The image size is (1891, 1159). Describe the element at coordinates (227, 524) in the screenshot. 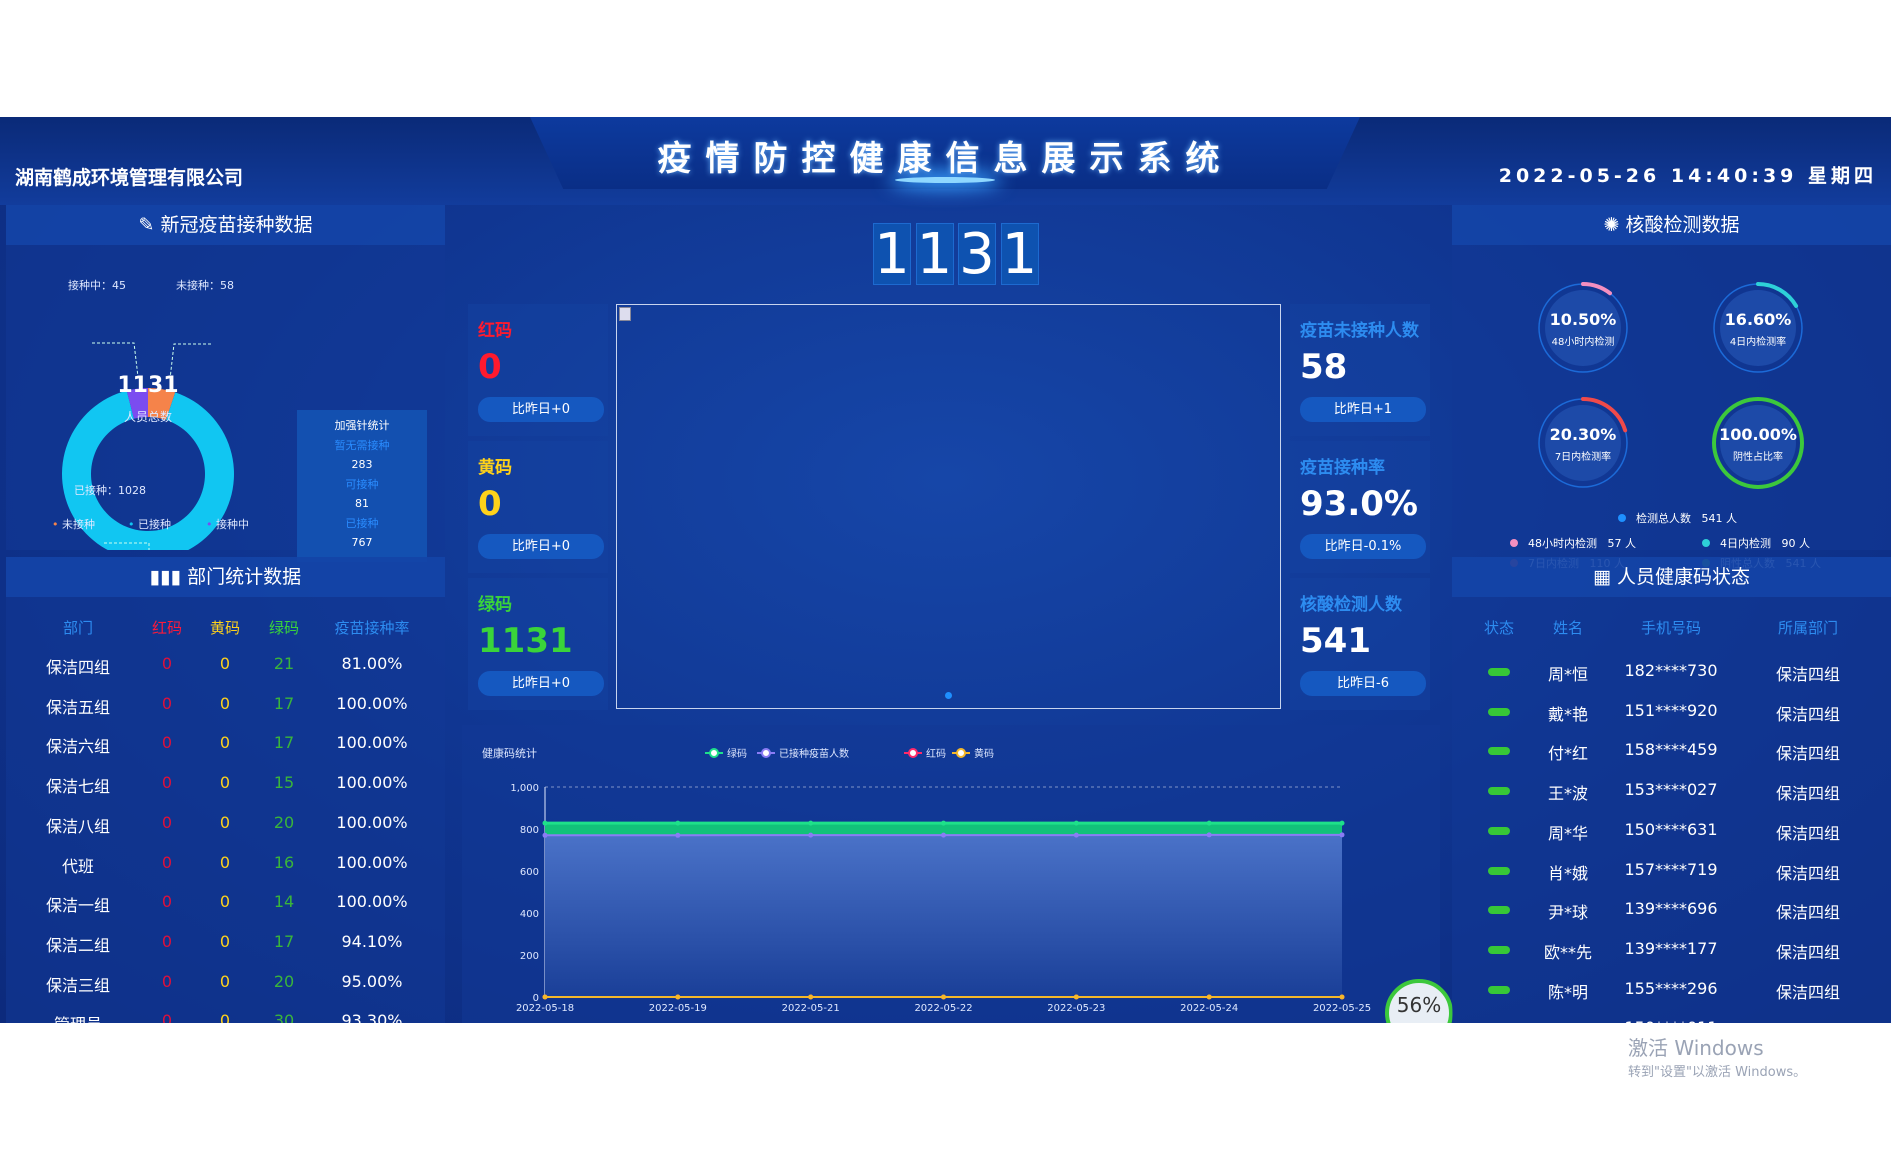

I see `legend-in-progress: • 接种中` at that location.